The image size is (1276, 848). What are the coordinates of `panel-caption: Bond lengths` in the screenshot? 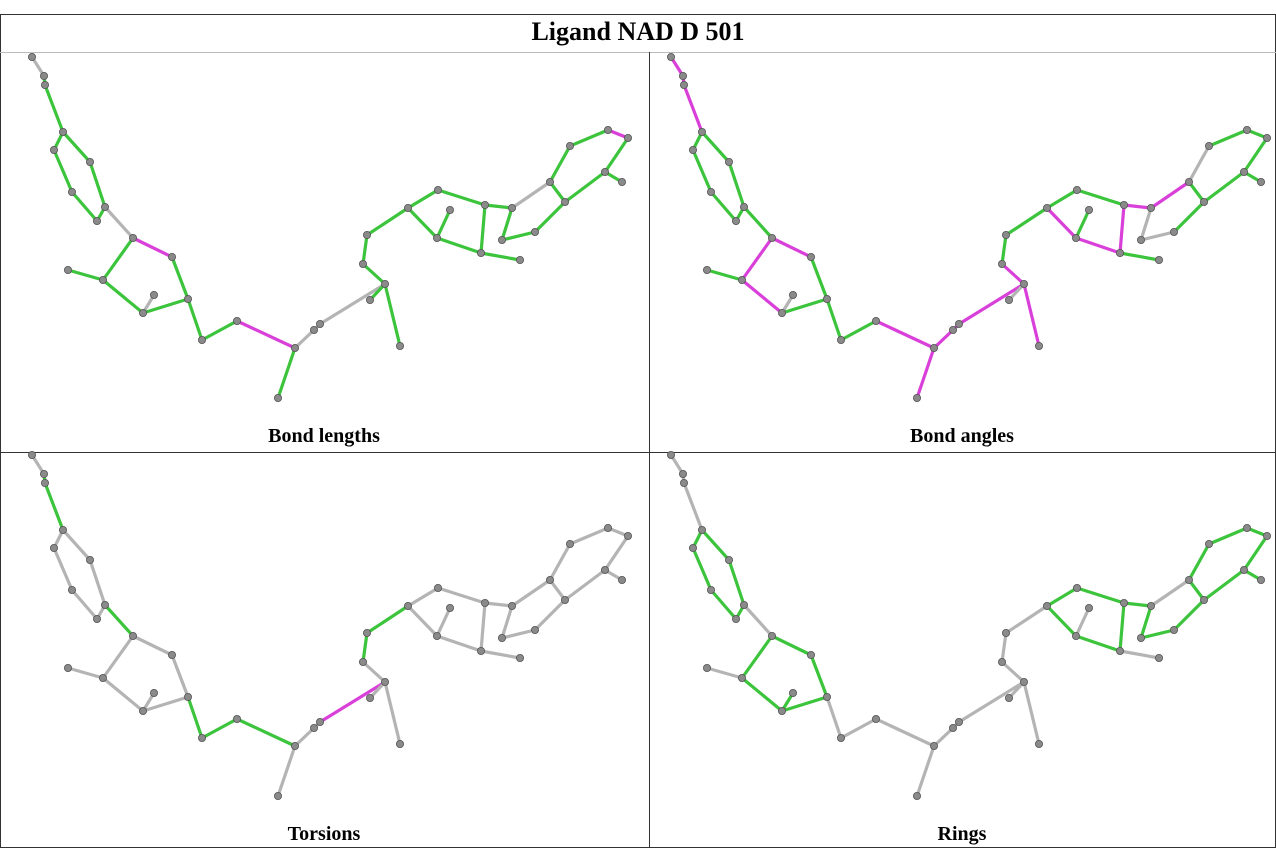 It's located at (324, 436).